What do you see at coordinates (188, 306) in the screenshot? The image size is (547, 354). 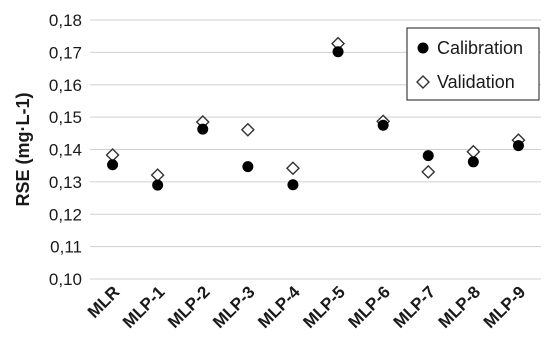 I see `x-category-label: MLP-2` at bounding box center [188, 306].